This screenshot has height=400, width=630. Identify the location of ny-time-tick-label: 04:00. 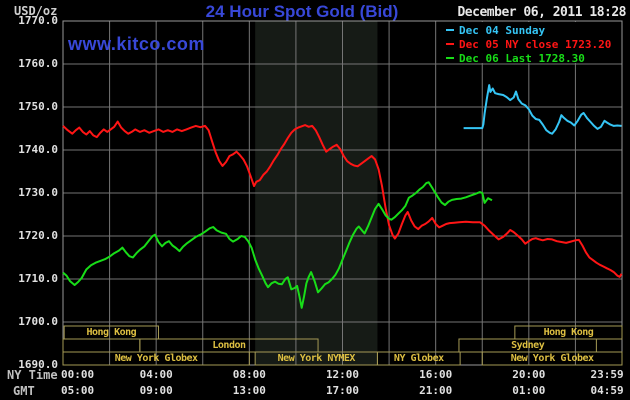
(156, 374).